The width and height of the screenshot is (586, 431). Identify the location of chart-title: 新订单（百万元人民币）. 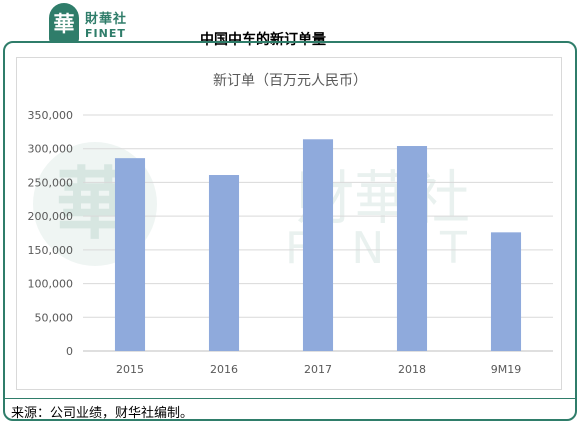
(290, 81).